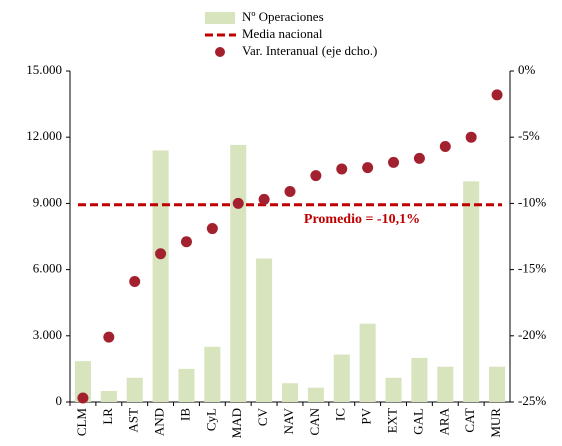 The width and height of the screenshot is (562, 446). What do you see at coordinates (282, 33) in the screenshot?
I see `legend-label: Media nacional` at bounding box center [282, 33].